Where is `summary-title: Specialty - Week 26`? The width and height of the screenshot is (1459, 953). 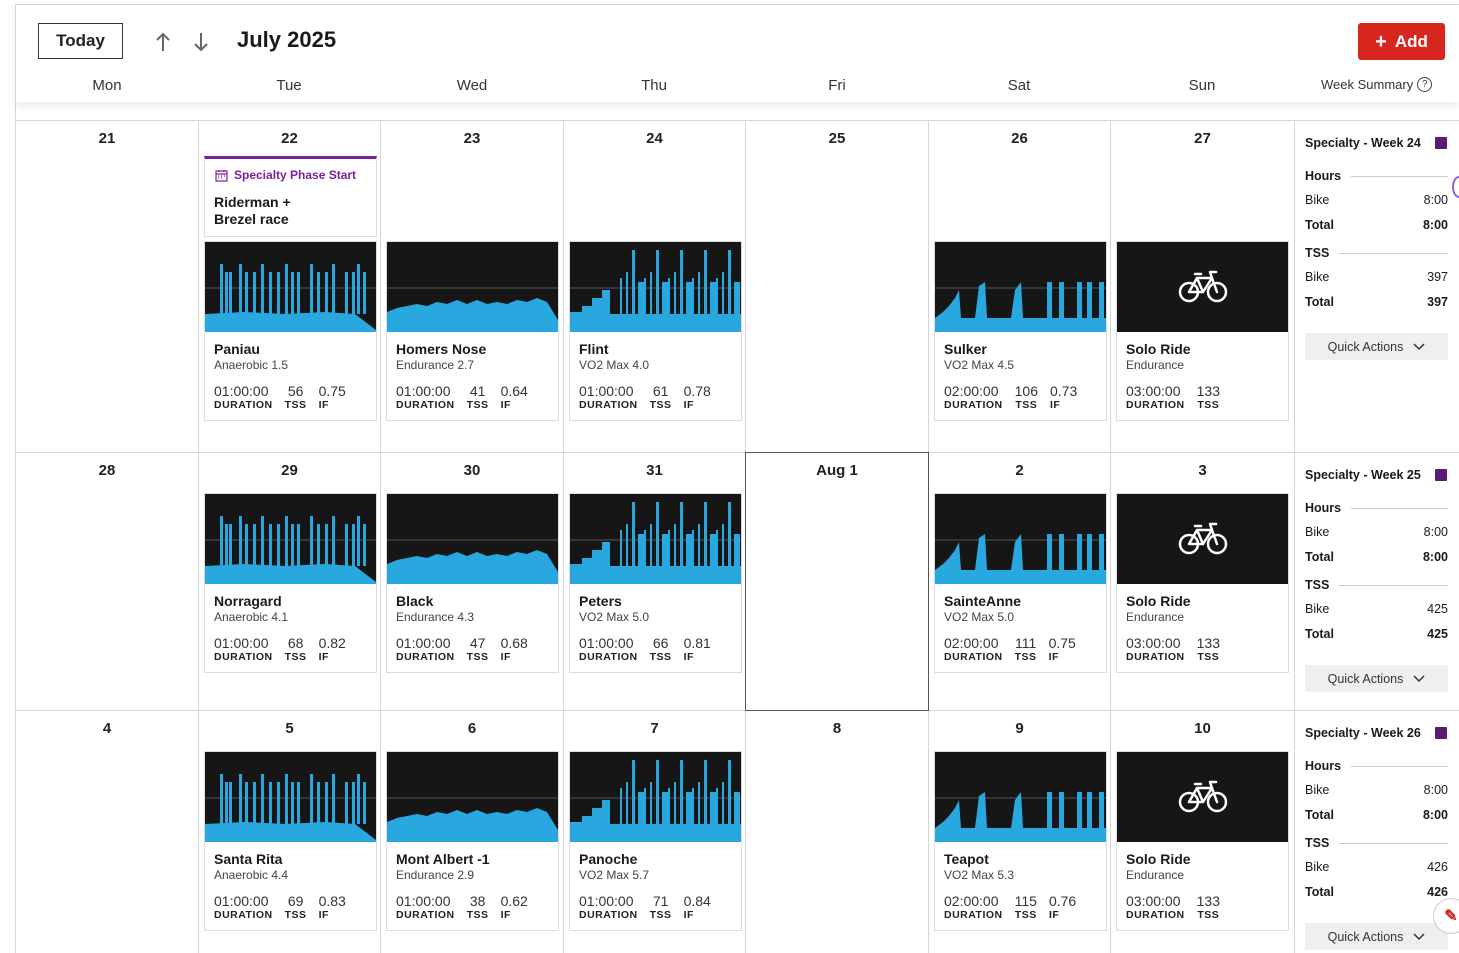
summary-title: Specialty - Week 26 is located at coordinates (1363, 733).